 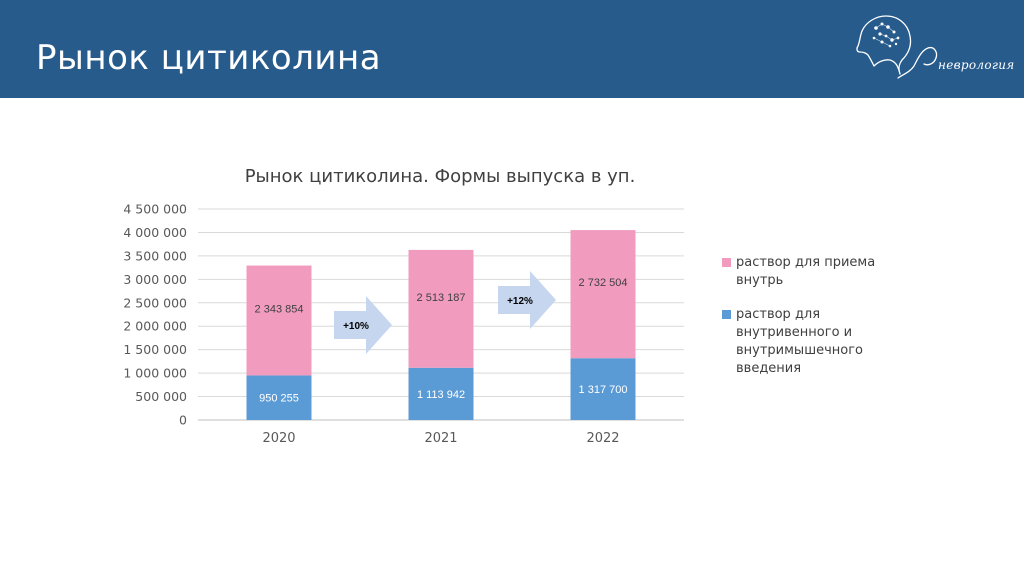 What do you see at coordinates (440, 438) in the screenshot?
I see `x-tick-label: 2021` at bounding box center [440, 438].